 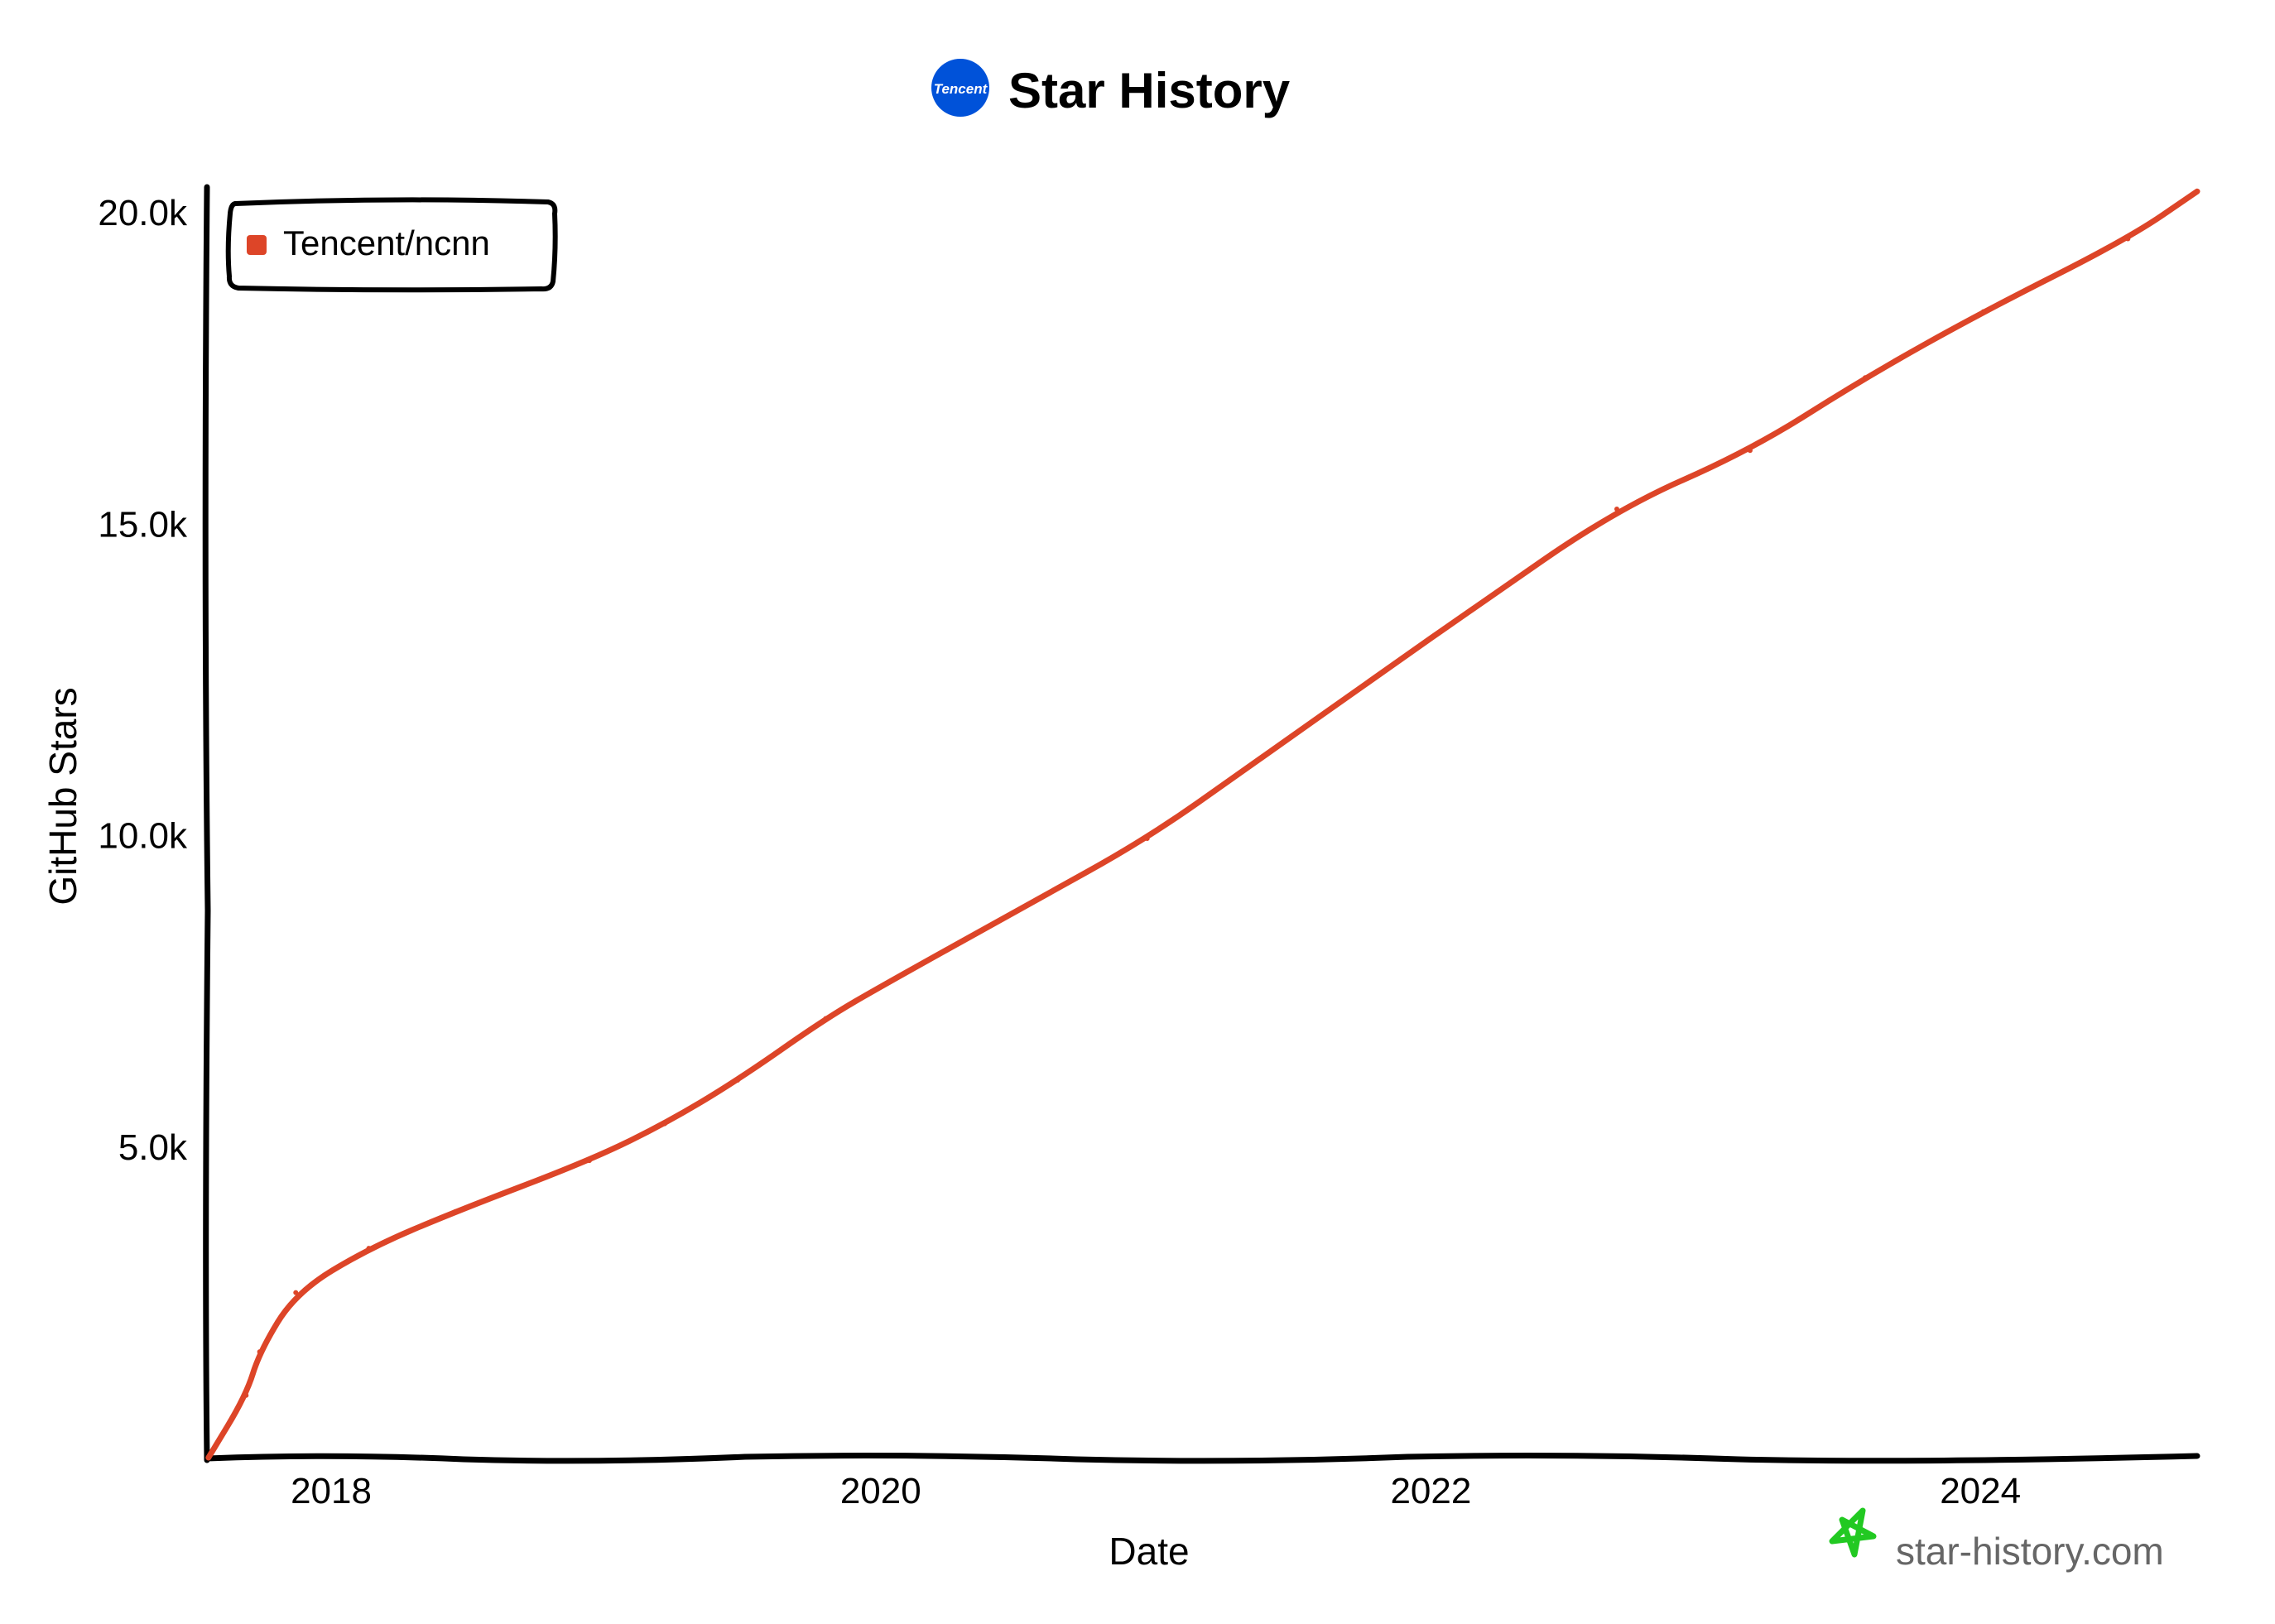 I want to click on x-tick-label: 2020, so click(x=881, y=1491).